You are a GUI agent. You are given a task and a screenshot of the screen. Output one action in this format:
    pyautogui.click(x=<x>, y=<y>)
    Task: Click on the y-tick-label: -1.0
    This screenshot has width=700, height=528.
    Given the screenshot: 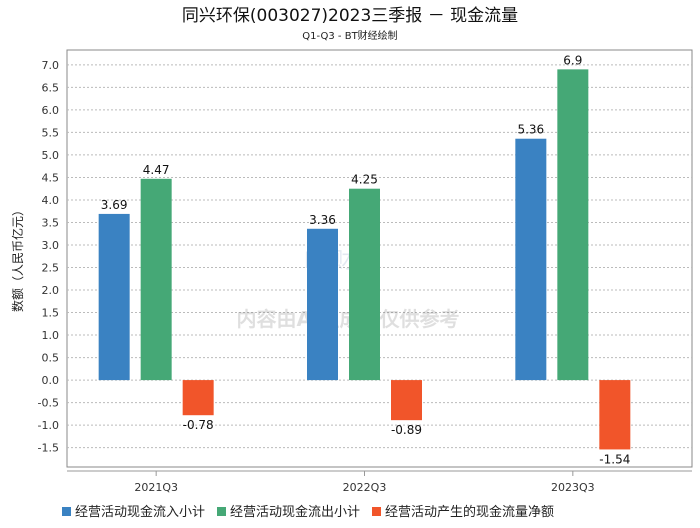 What is the action you would take?
    pyautogui.click(x=48, y=425)
    